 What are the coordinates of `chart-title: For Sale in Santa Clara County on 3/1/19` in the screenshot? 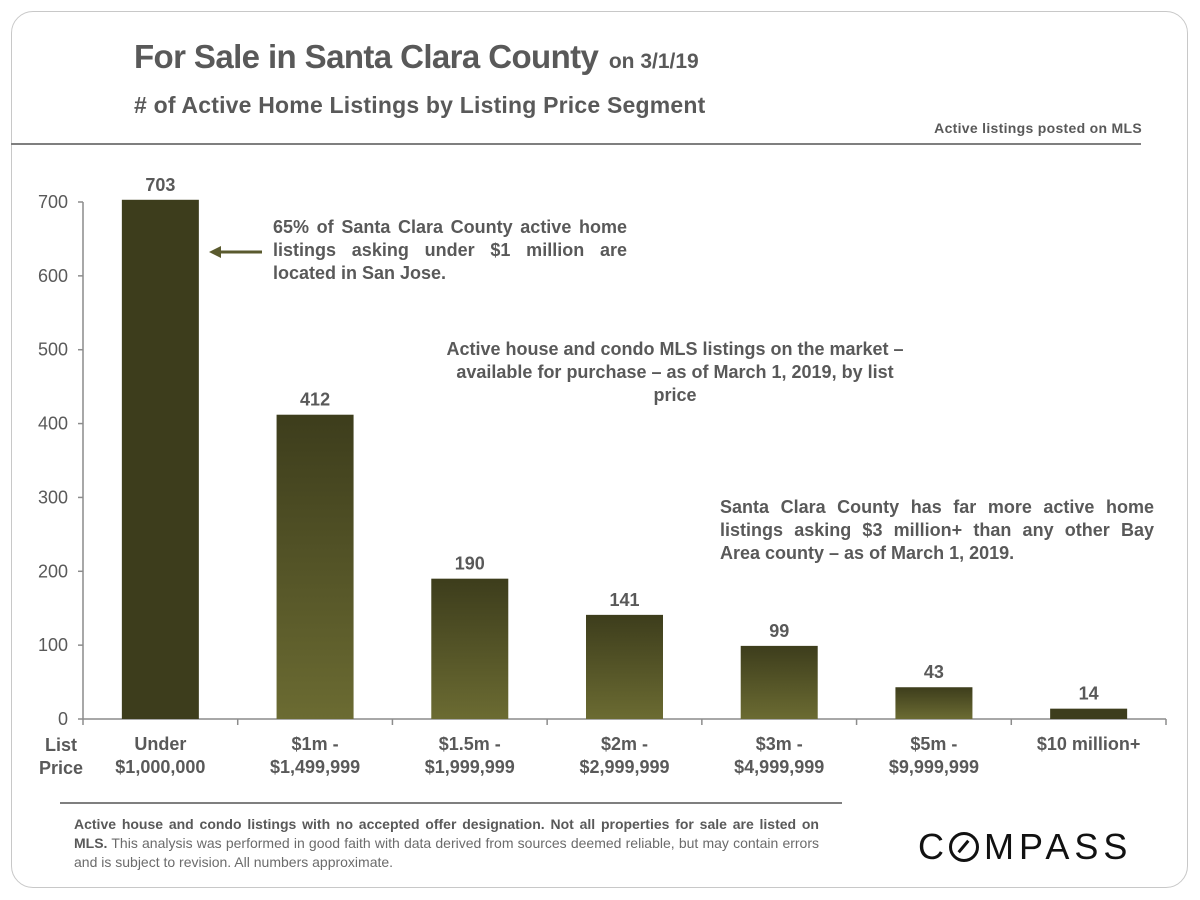 It's located at (416, 57).